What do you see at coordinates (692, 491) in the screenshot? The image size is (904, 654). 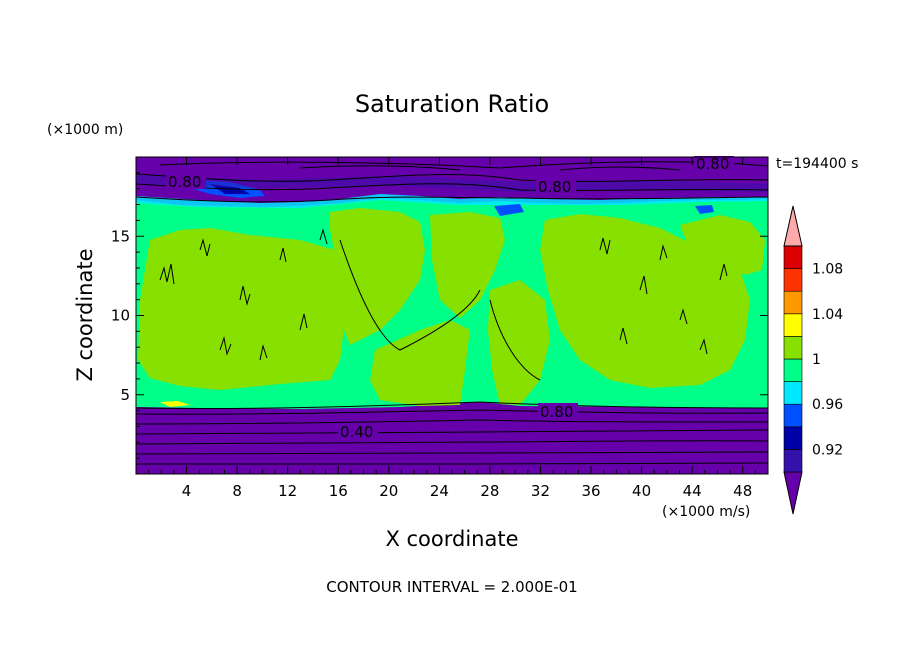 I see `x-tick-label: 44` at bounding box center [692, 491].